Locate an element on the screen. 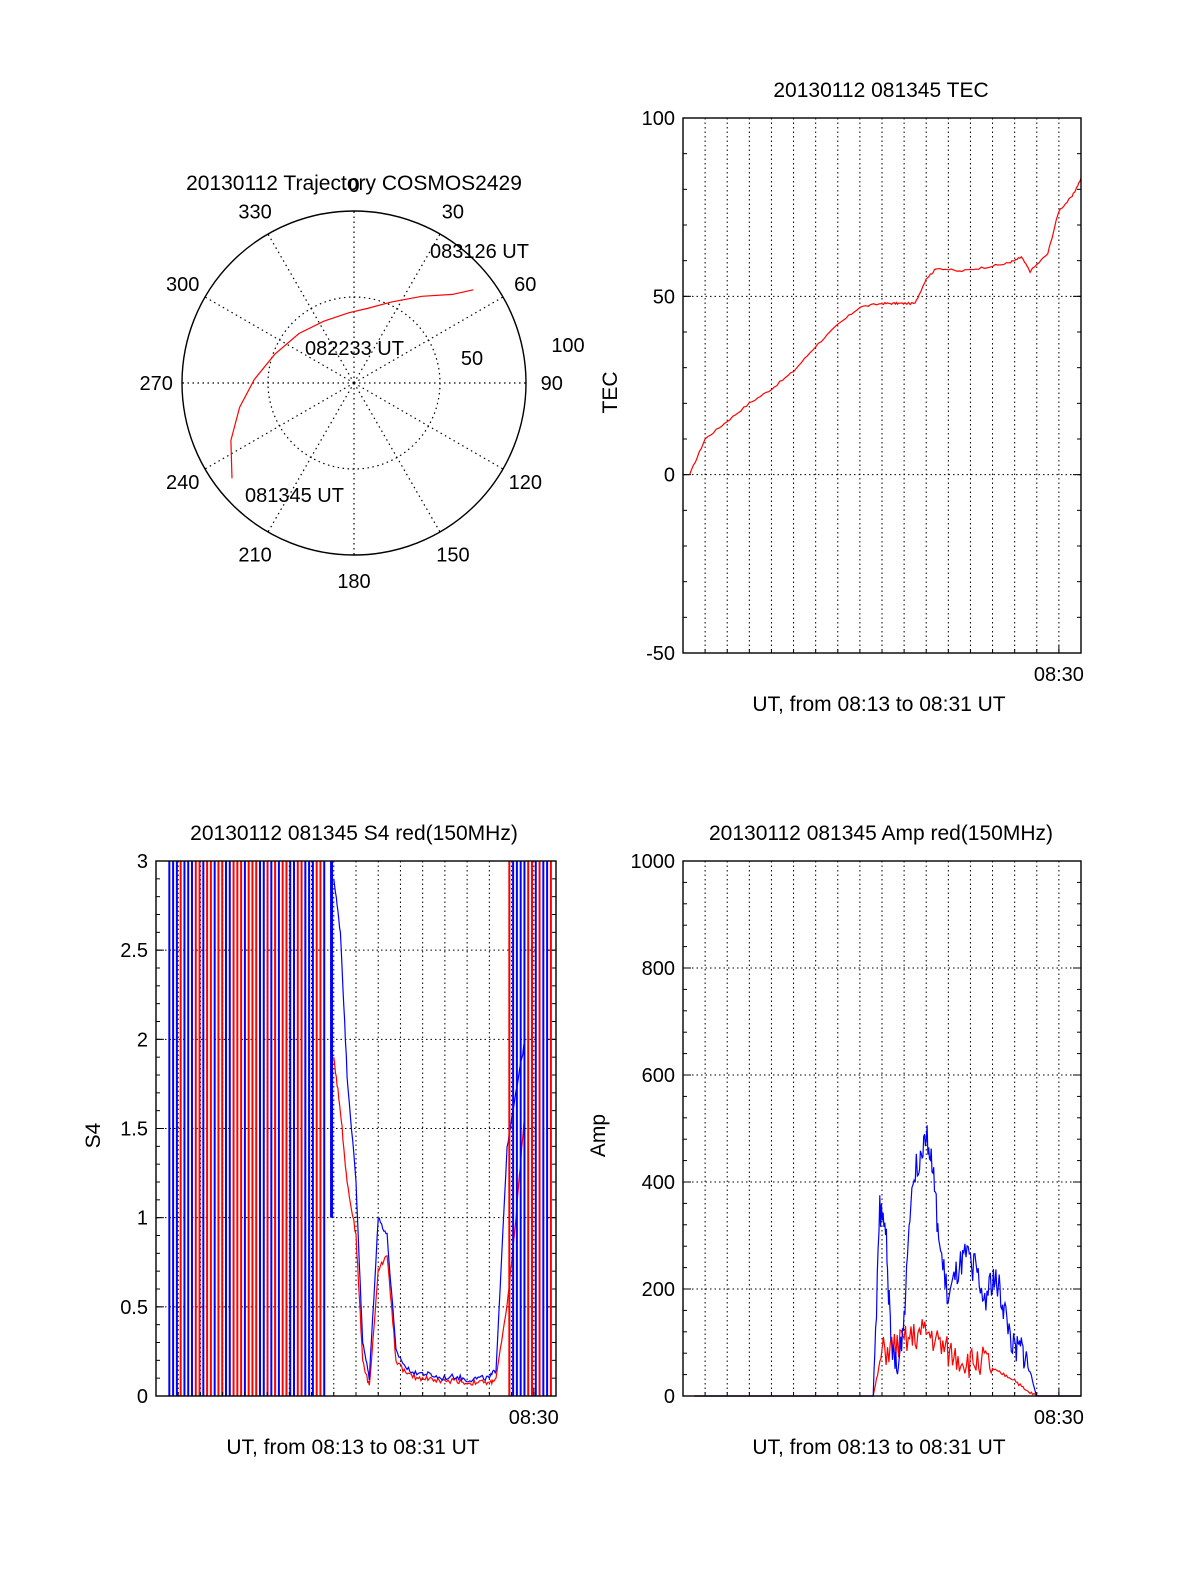 This screenshot has height=1575, width=1200. y-tick-label: 3 is located at coordinates (142, 862).